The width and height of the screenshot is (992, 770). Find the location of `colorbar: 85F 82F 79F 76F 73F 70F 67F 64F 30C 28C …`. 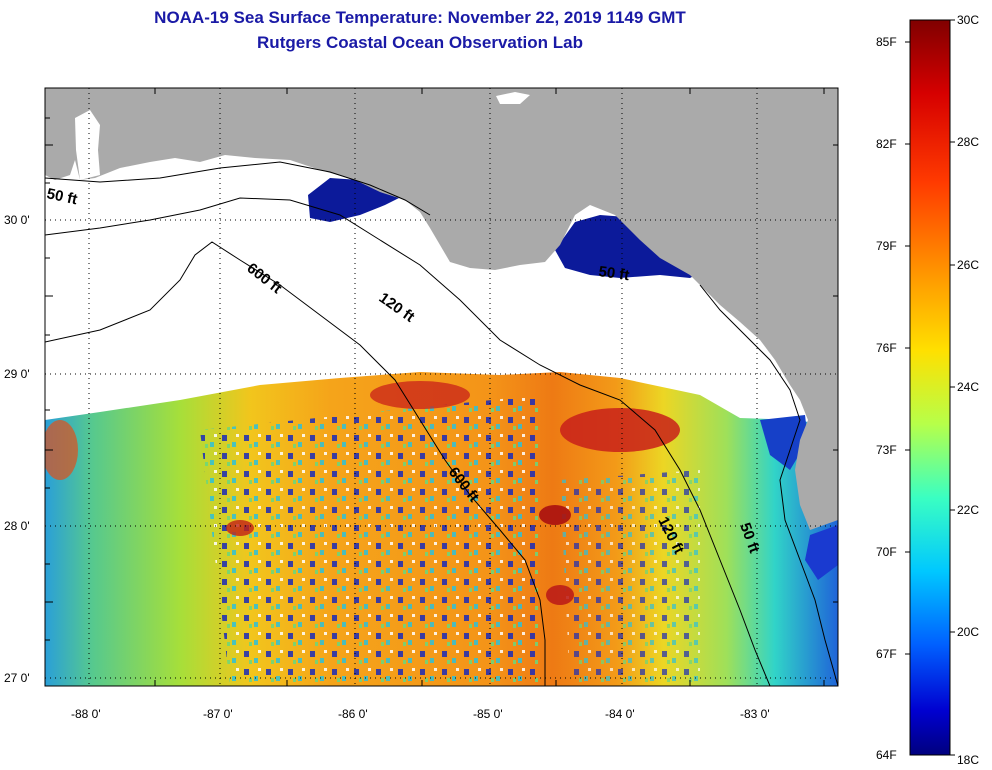

colorbar: 85F 82F 79F 76F 73F 70F 67F 64F 30C 28C … is located at coordinates (927, 390).